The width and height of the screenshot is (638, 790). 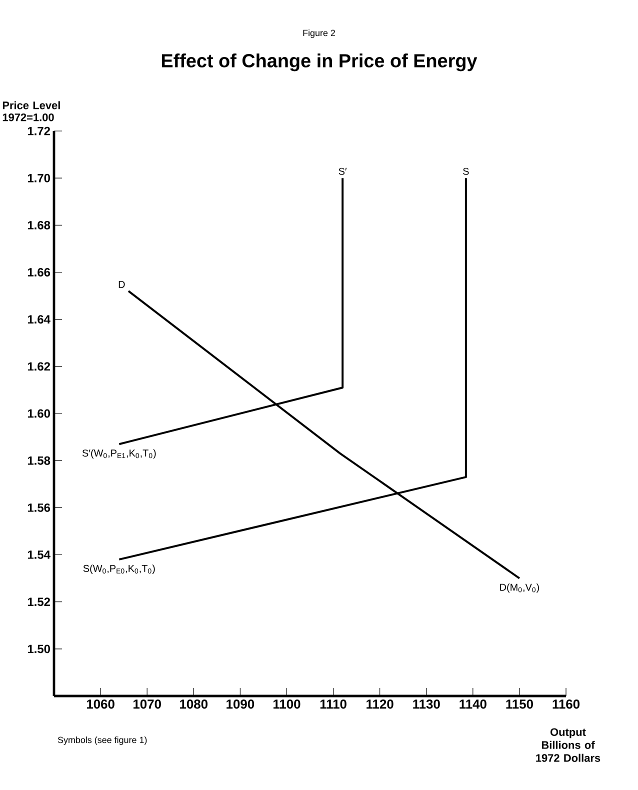 What do you see at coordinates (100, 704) in the screenshot?
I see `x-tick-label: 1060` at bounding box center [100, 704].